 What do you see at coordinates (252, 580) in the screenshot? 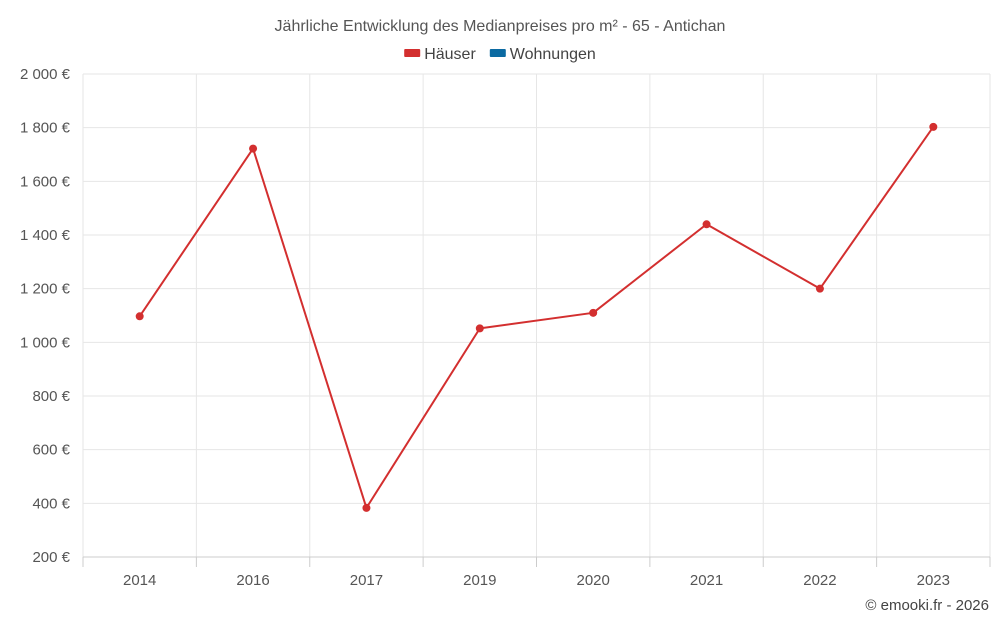
I see `x-tick-label: 2016` at bounding box center [252, 580].